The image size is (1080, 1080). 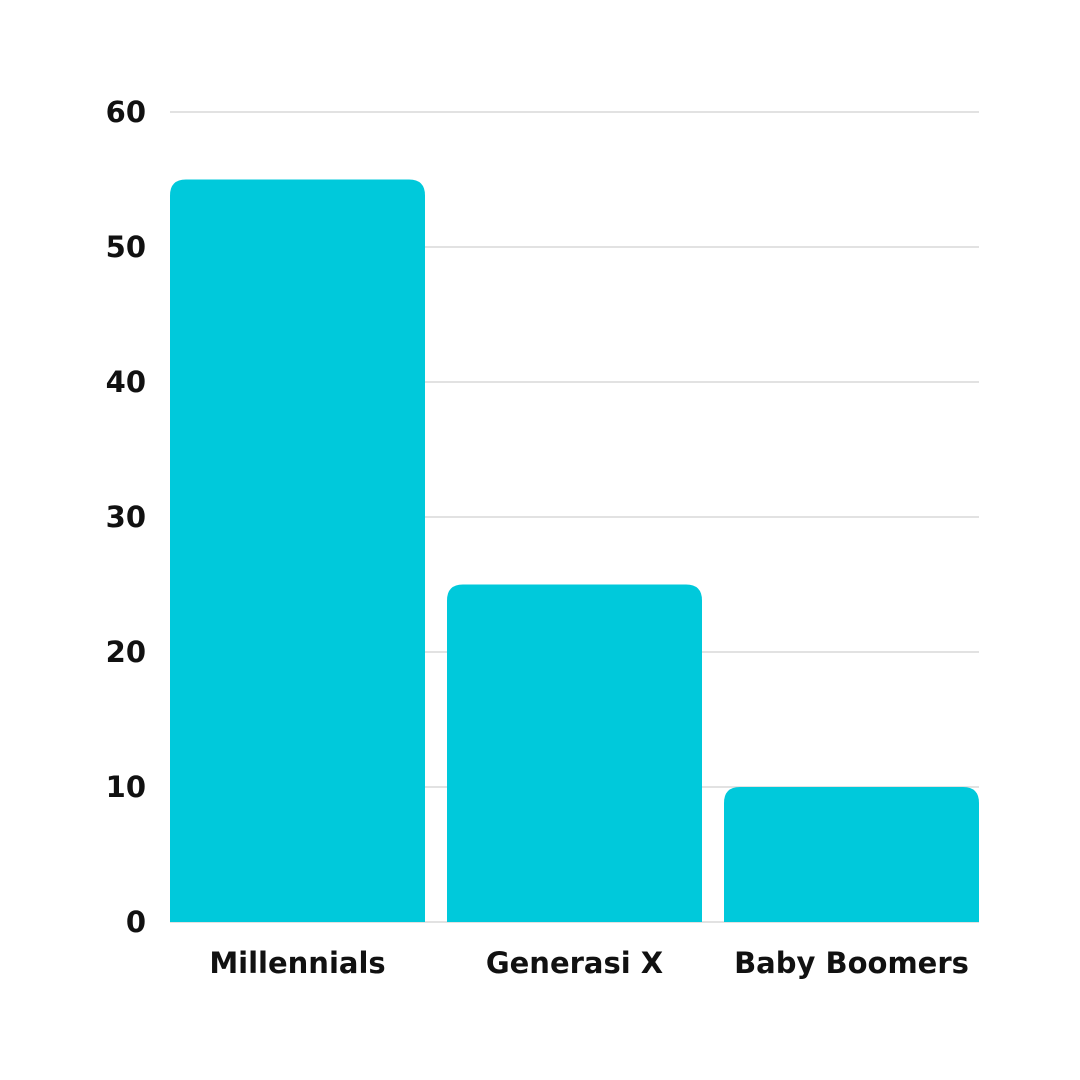 I want to click on bar-generasi-x, so click(x=574, y=753).